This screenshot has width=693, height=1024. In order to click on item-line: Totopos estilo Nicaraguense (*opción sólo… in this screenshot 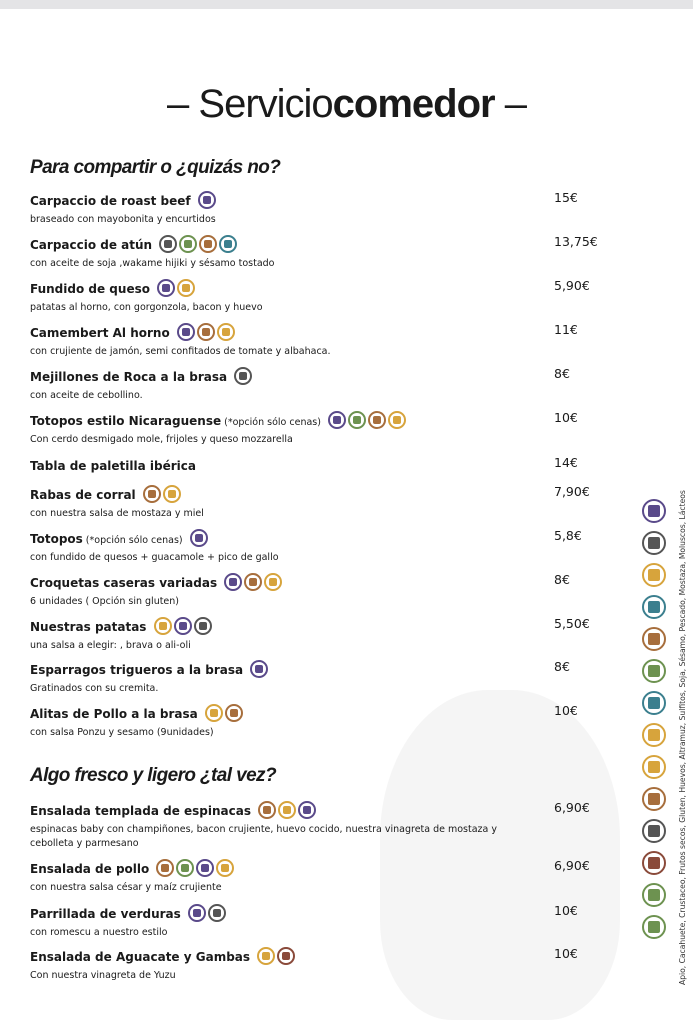, I will do `click(325, 420)`.